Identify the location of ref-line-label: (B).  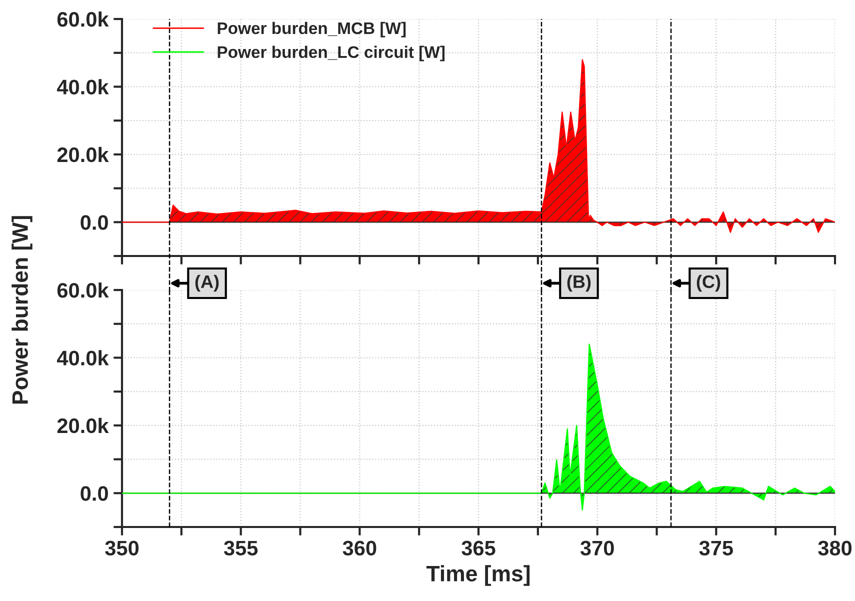
(579, 283).